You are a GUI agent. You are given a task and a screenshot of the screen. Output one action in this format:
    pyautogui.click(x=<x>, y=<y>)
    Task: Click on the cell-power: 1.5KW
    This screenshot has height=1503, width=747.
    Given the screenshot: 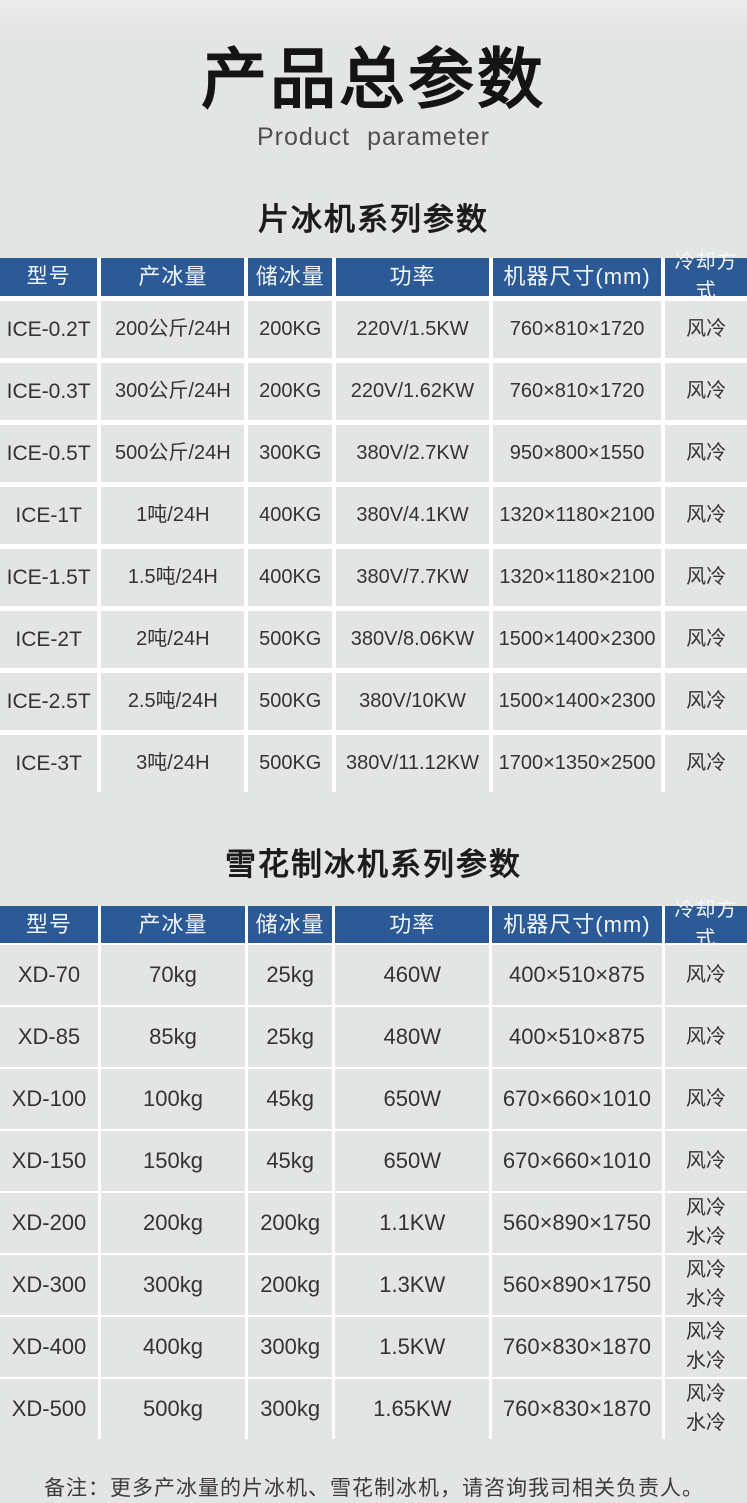 What is the action you would take?
    pyautogui.click(x=412, y=1347)
    